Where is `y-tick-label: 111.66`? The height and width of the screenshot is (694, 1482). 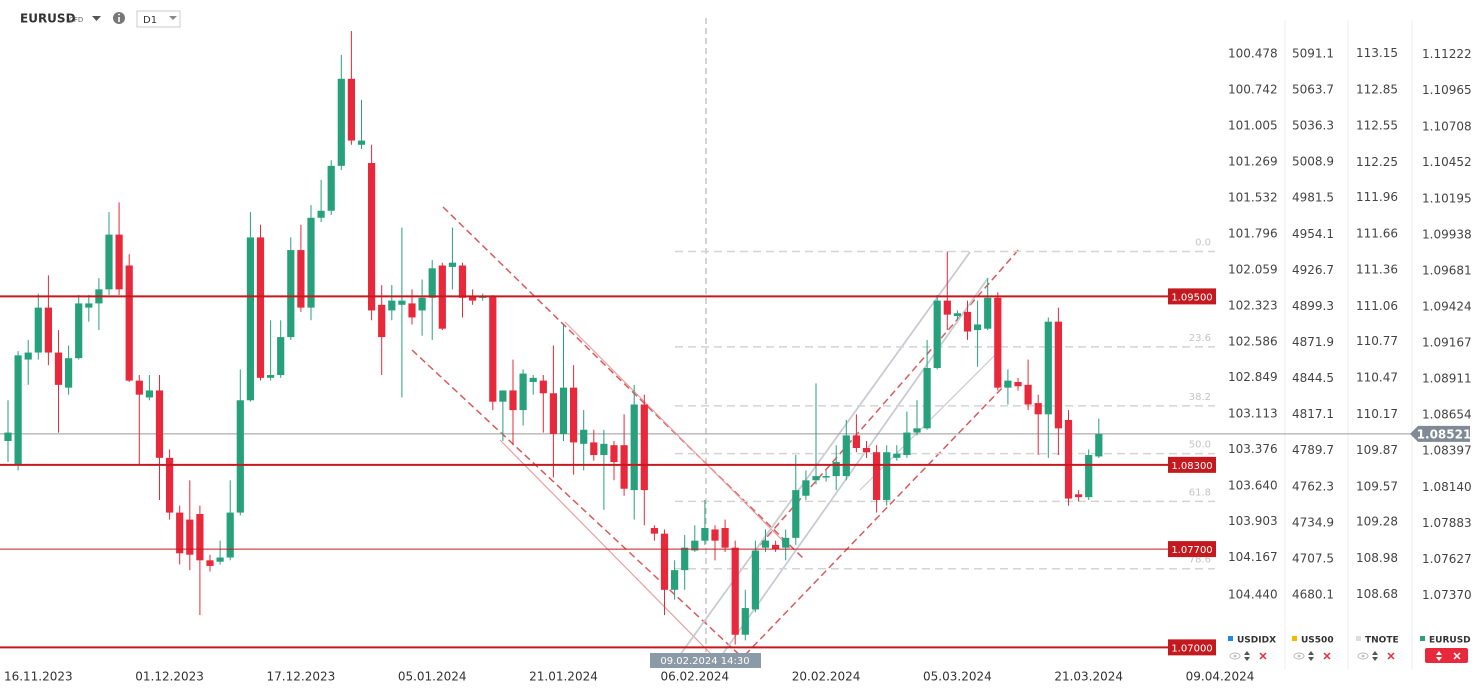
y-tick-label: 111.66 is located at coordinates (1377, 233).